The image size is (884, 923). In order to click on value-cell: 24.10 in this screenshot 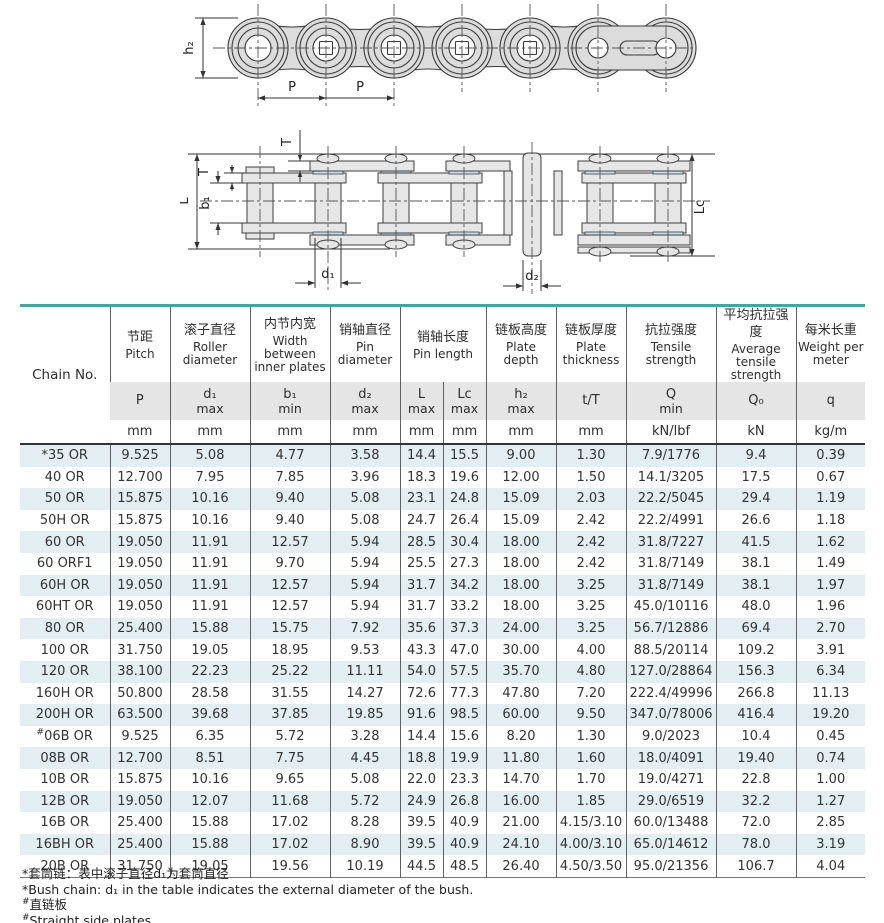, I will do `click(521, 844)`.